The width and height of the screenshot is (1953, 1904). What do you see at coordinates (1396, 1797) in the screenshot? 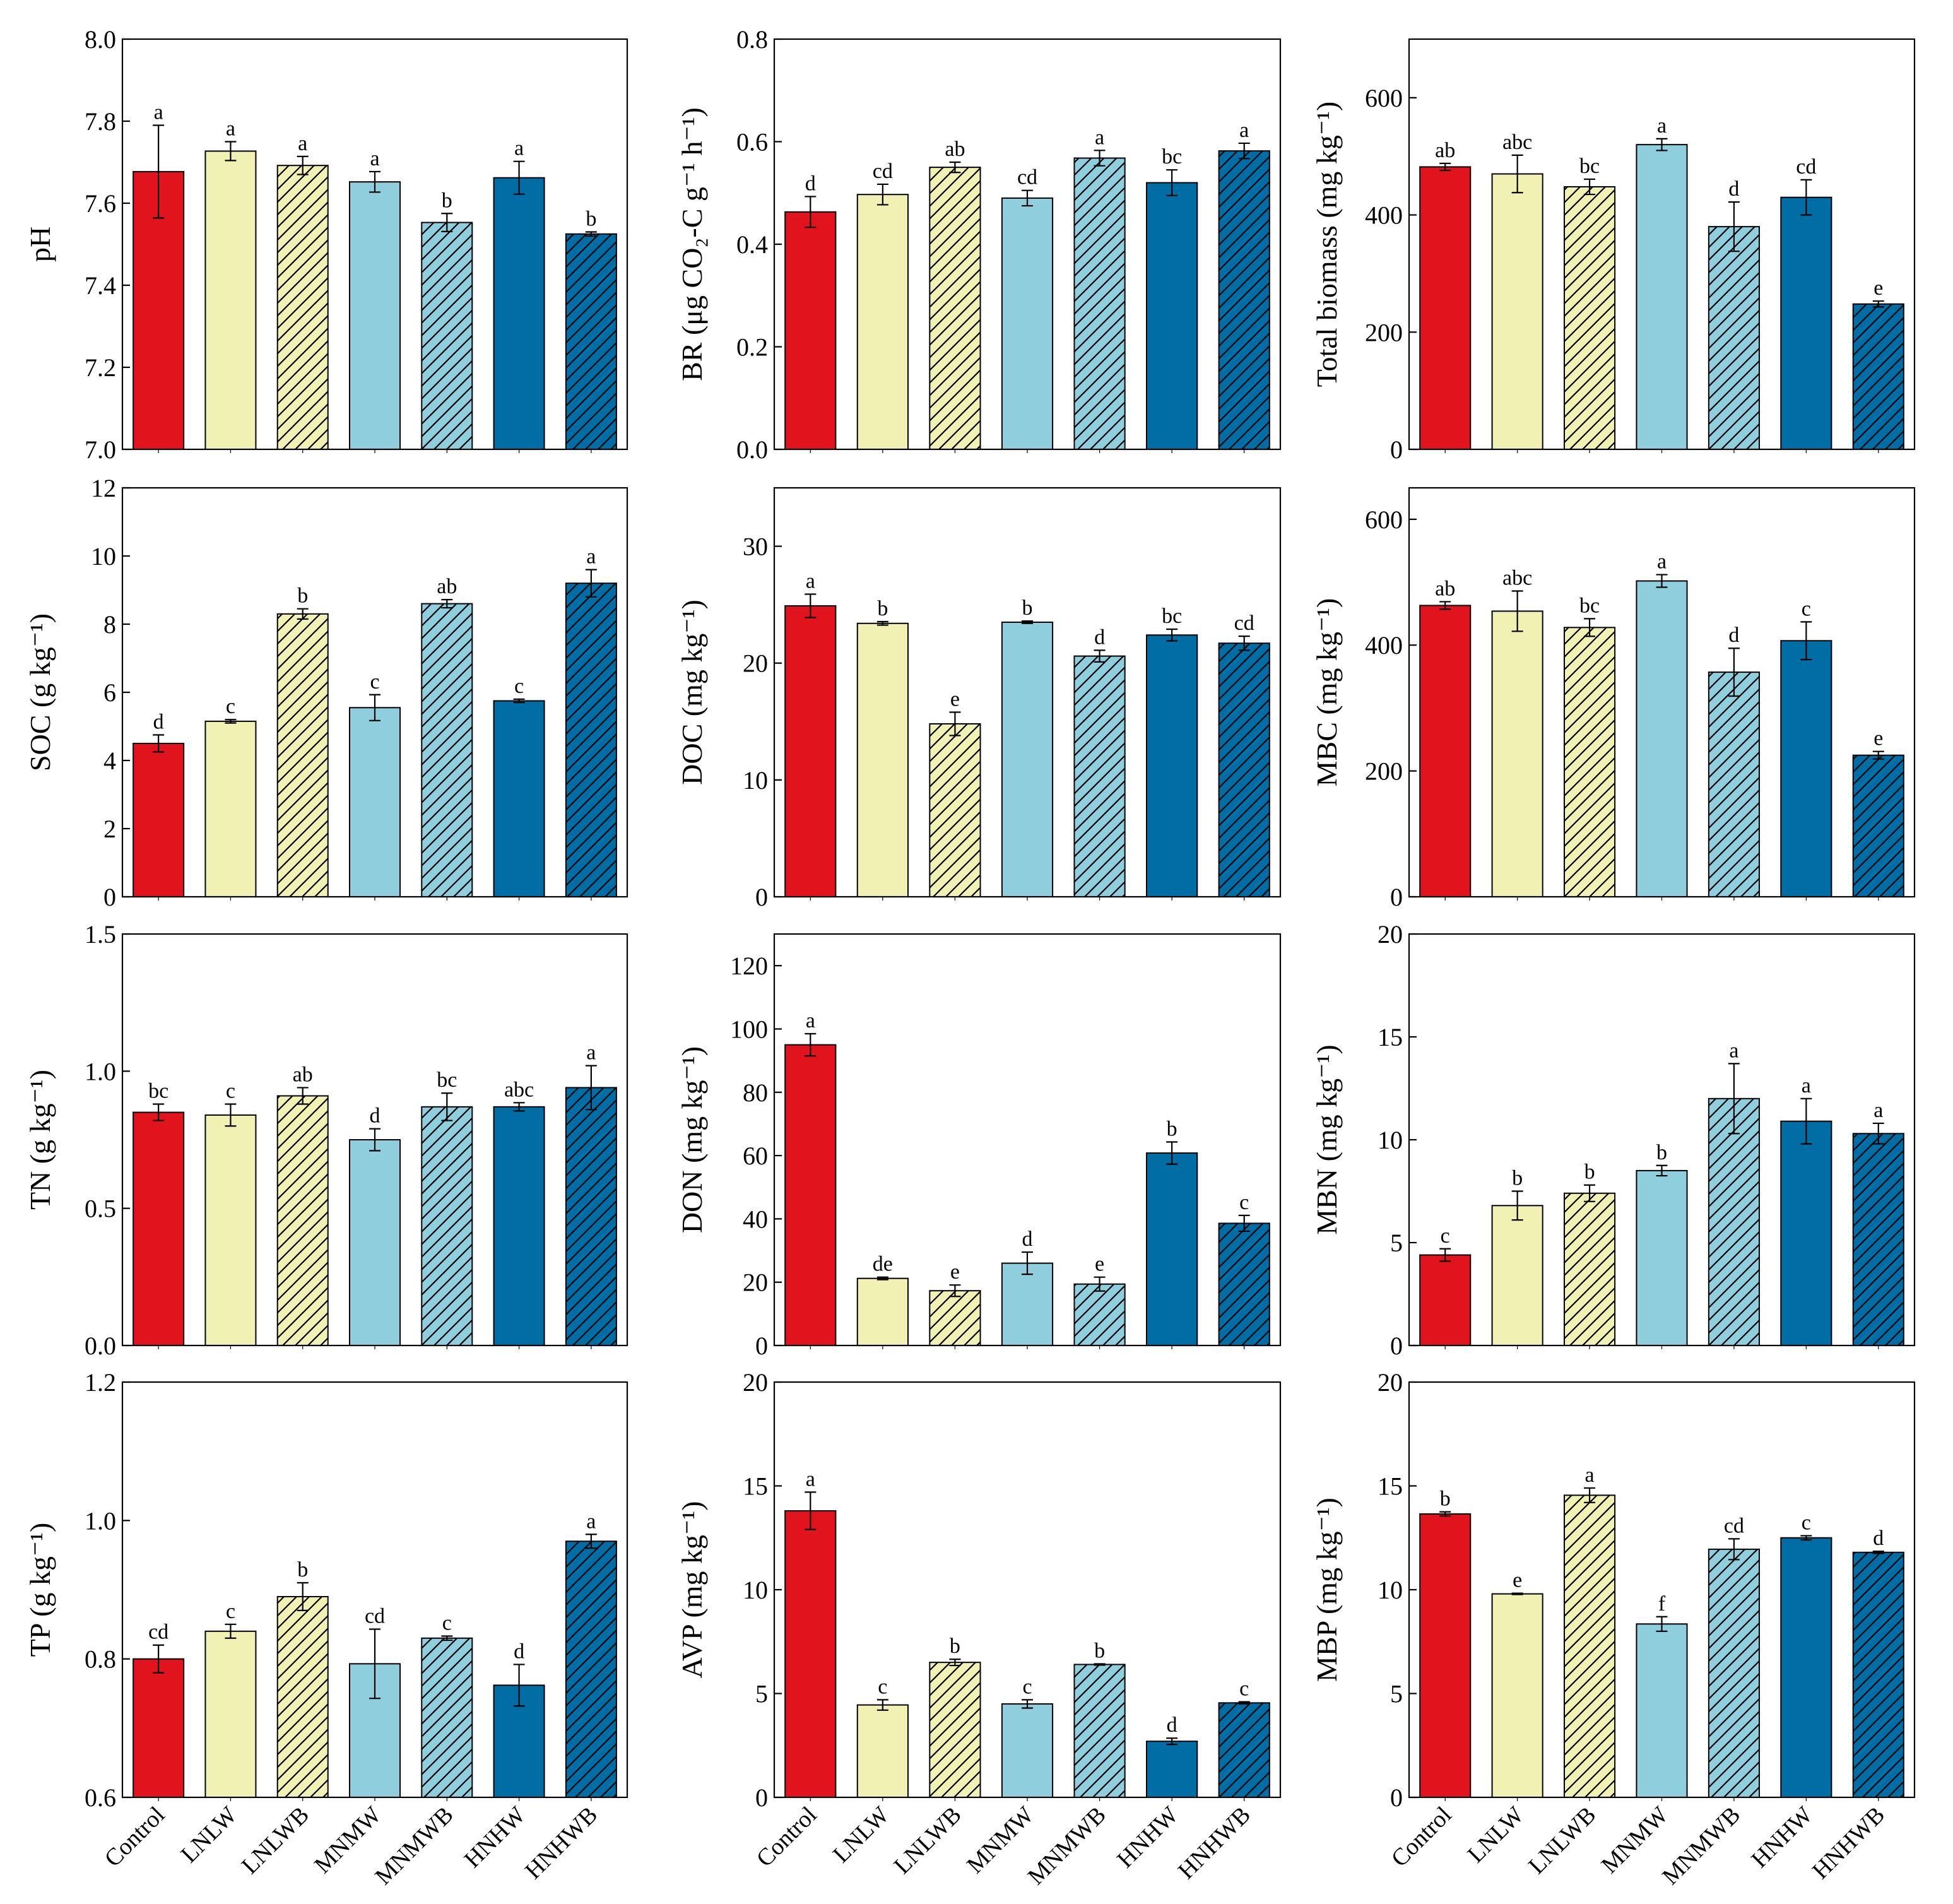
I see `y-tick-label-MBP: 0` at bounding box center [1396, 1797].